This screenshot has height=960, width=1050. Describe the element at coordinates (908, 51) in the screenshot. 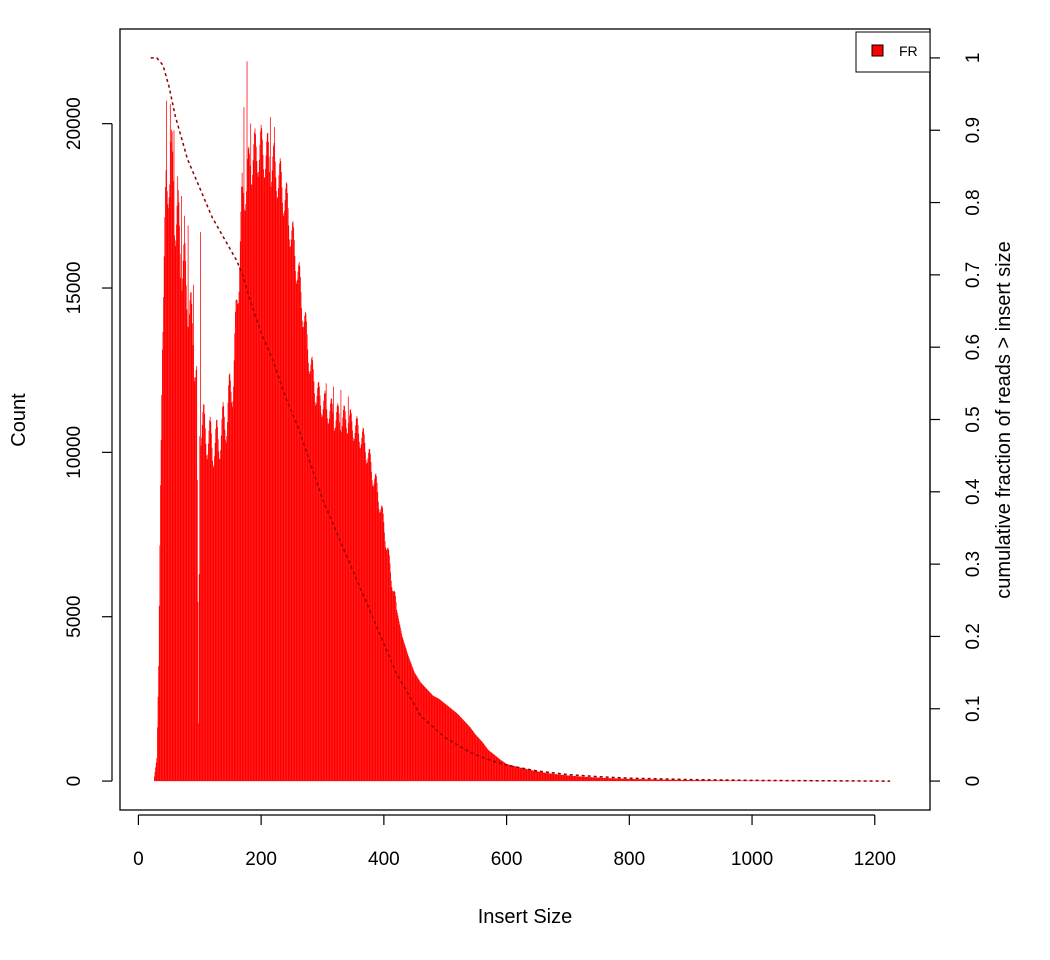

I see `legend-label-fr: FR` at that location.